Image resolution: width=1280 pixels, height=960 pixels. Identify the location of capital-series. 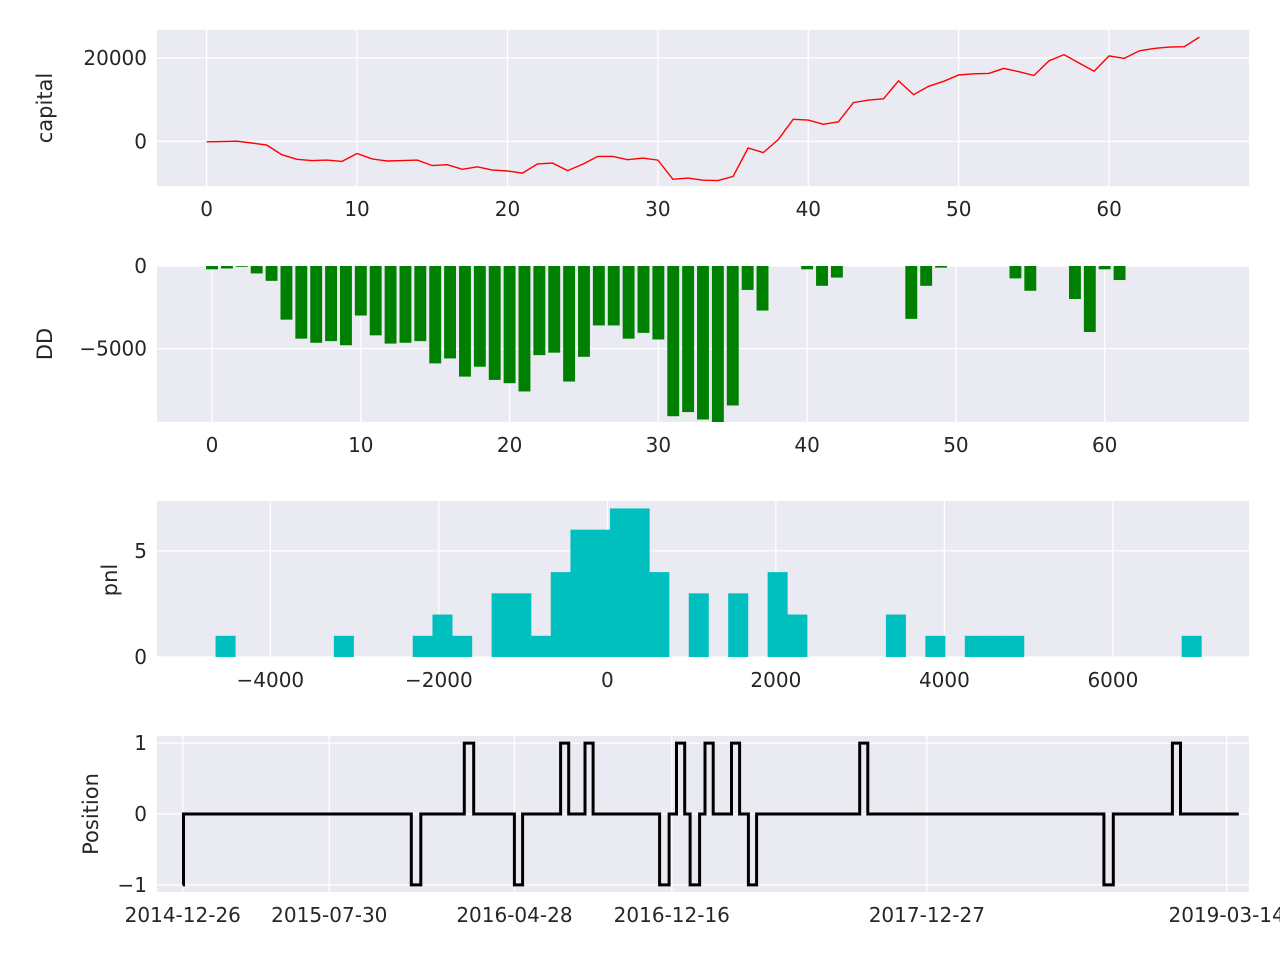
(703, 109).